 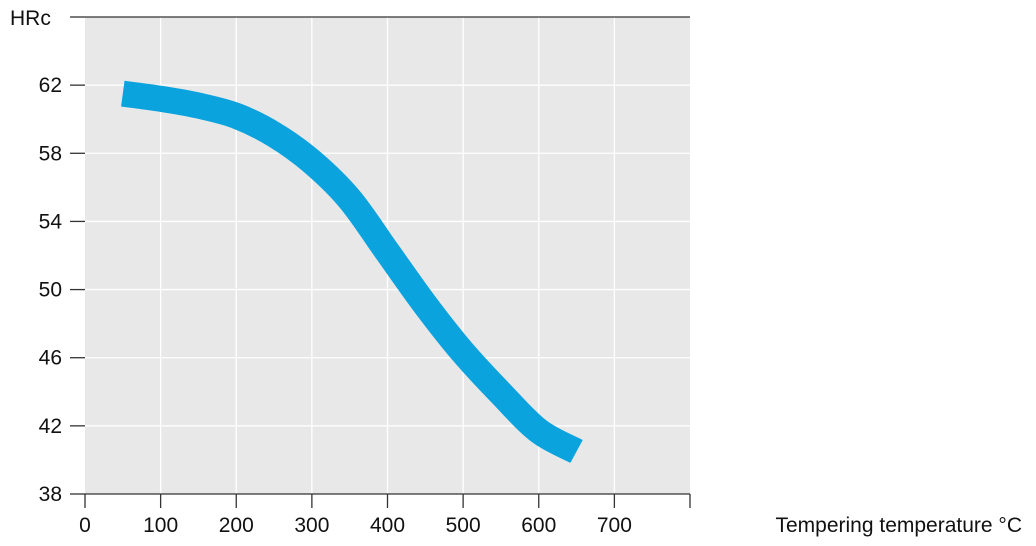 I want to click on x-tick-label-500: 500, so click(x=463, y=525).